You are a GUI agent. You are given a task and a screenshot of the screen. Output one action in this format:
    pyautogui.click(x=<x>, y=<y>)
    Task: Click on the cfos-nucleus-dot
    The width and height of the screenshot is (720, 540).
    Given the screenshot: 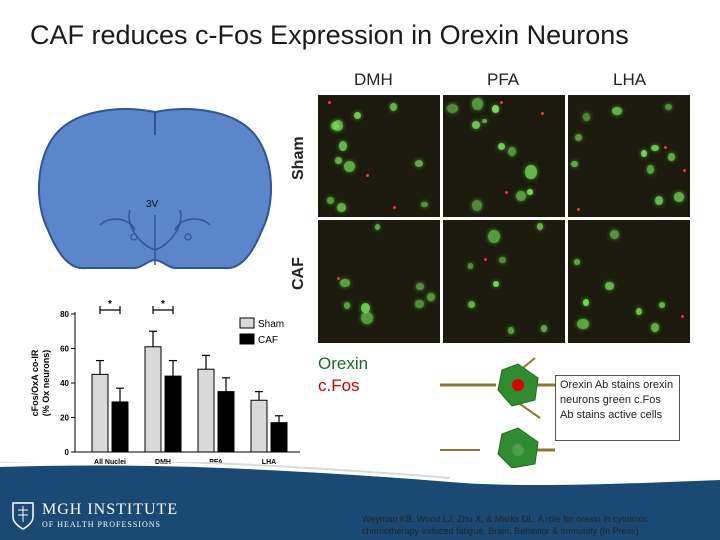 What is the action you would take?
    pyautogui.click(x=518, y=385)
    